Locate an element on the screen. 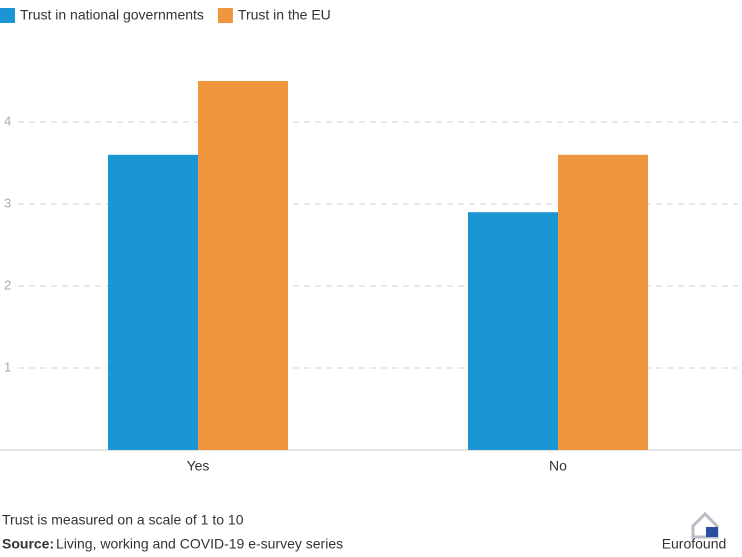  legend-label: Trust in national governments is located at coordinates (112, 15).